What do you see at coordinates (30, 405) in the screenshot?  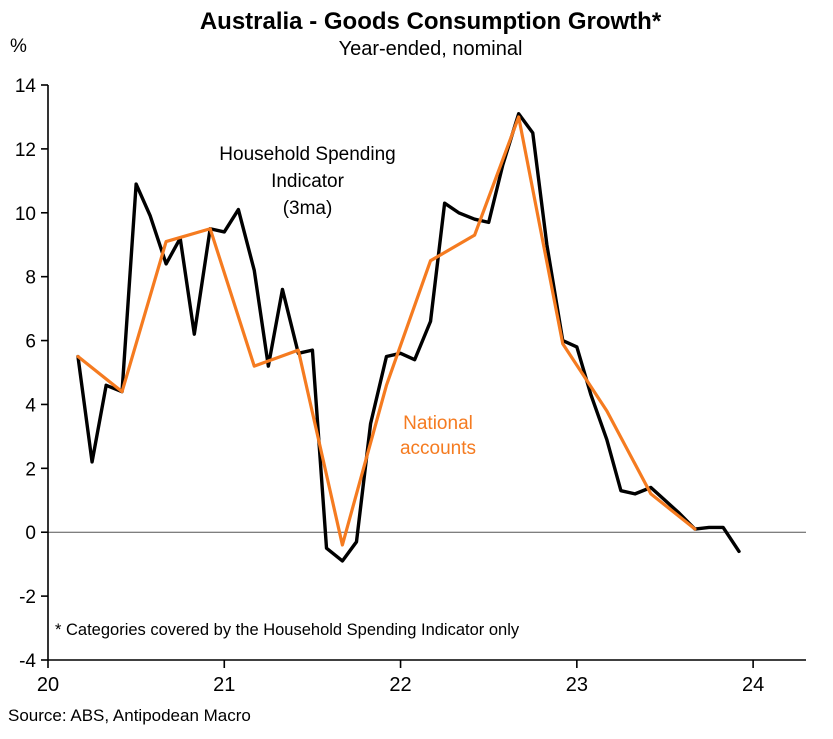 I see `y-axis-tick-label: 4` at bounding box center [30, 405].